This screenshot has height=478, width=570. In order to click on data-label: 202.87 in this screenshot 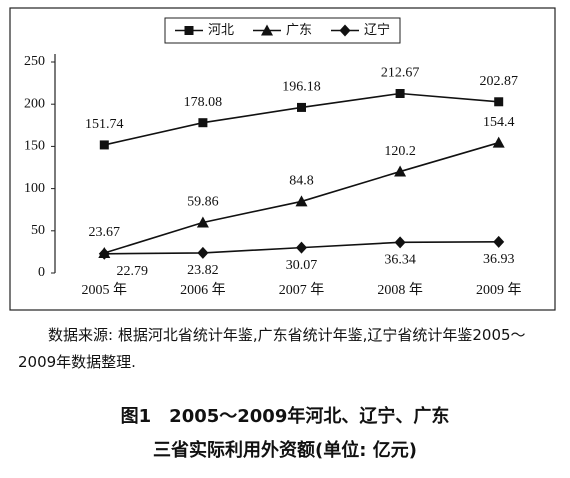, I will do `click(498, 81)`.